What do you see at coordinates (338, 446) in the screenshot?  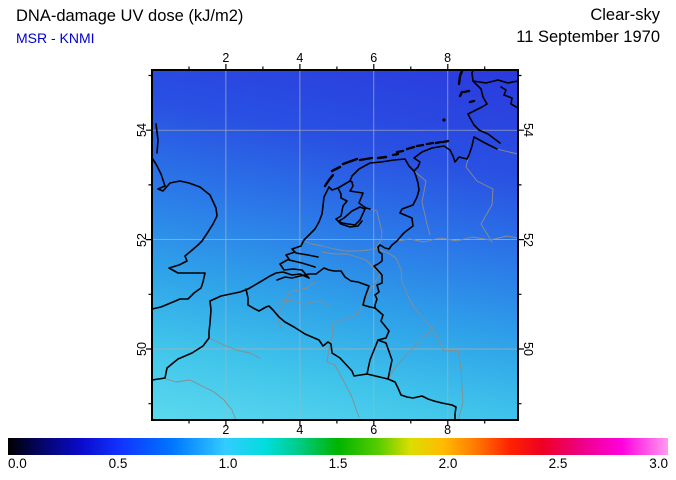 I see `colorbar-gradient` at bounding box center [338, 446].